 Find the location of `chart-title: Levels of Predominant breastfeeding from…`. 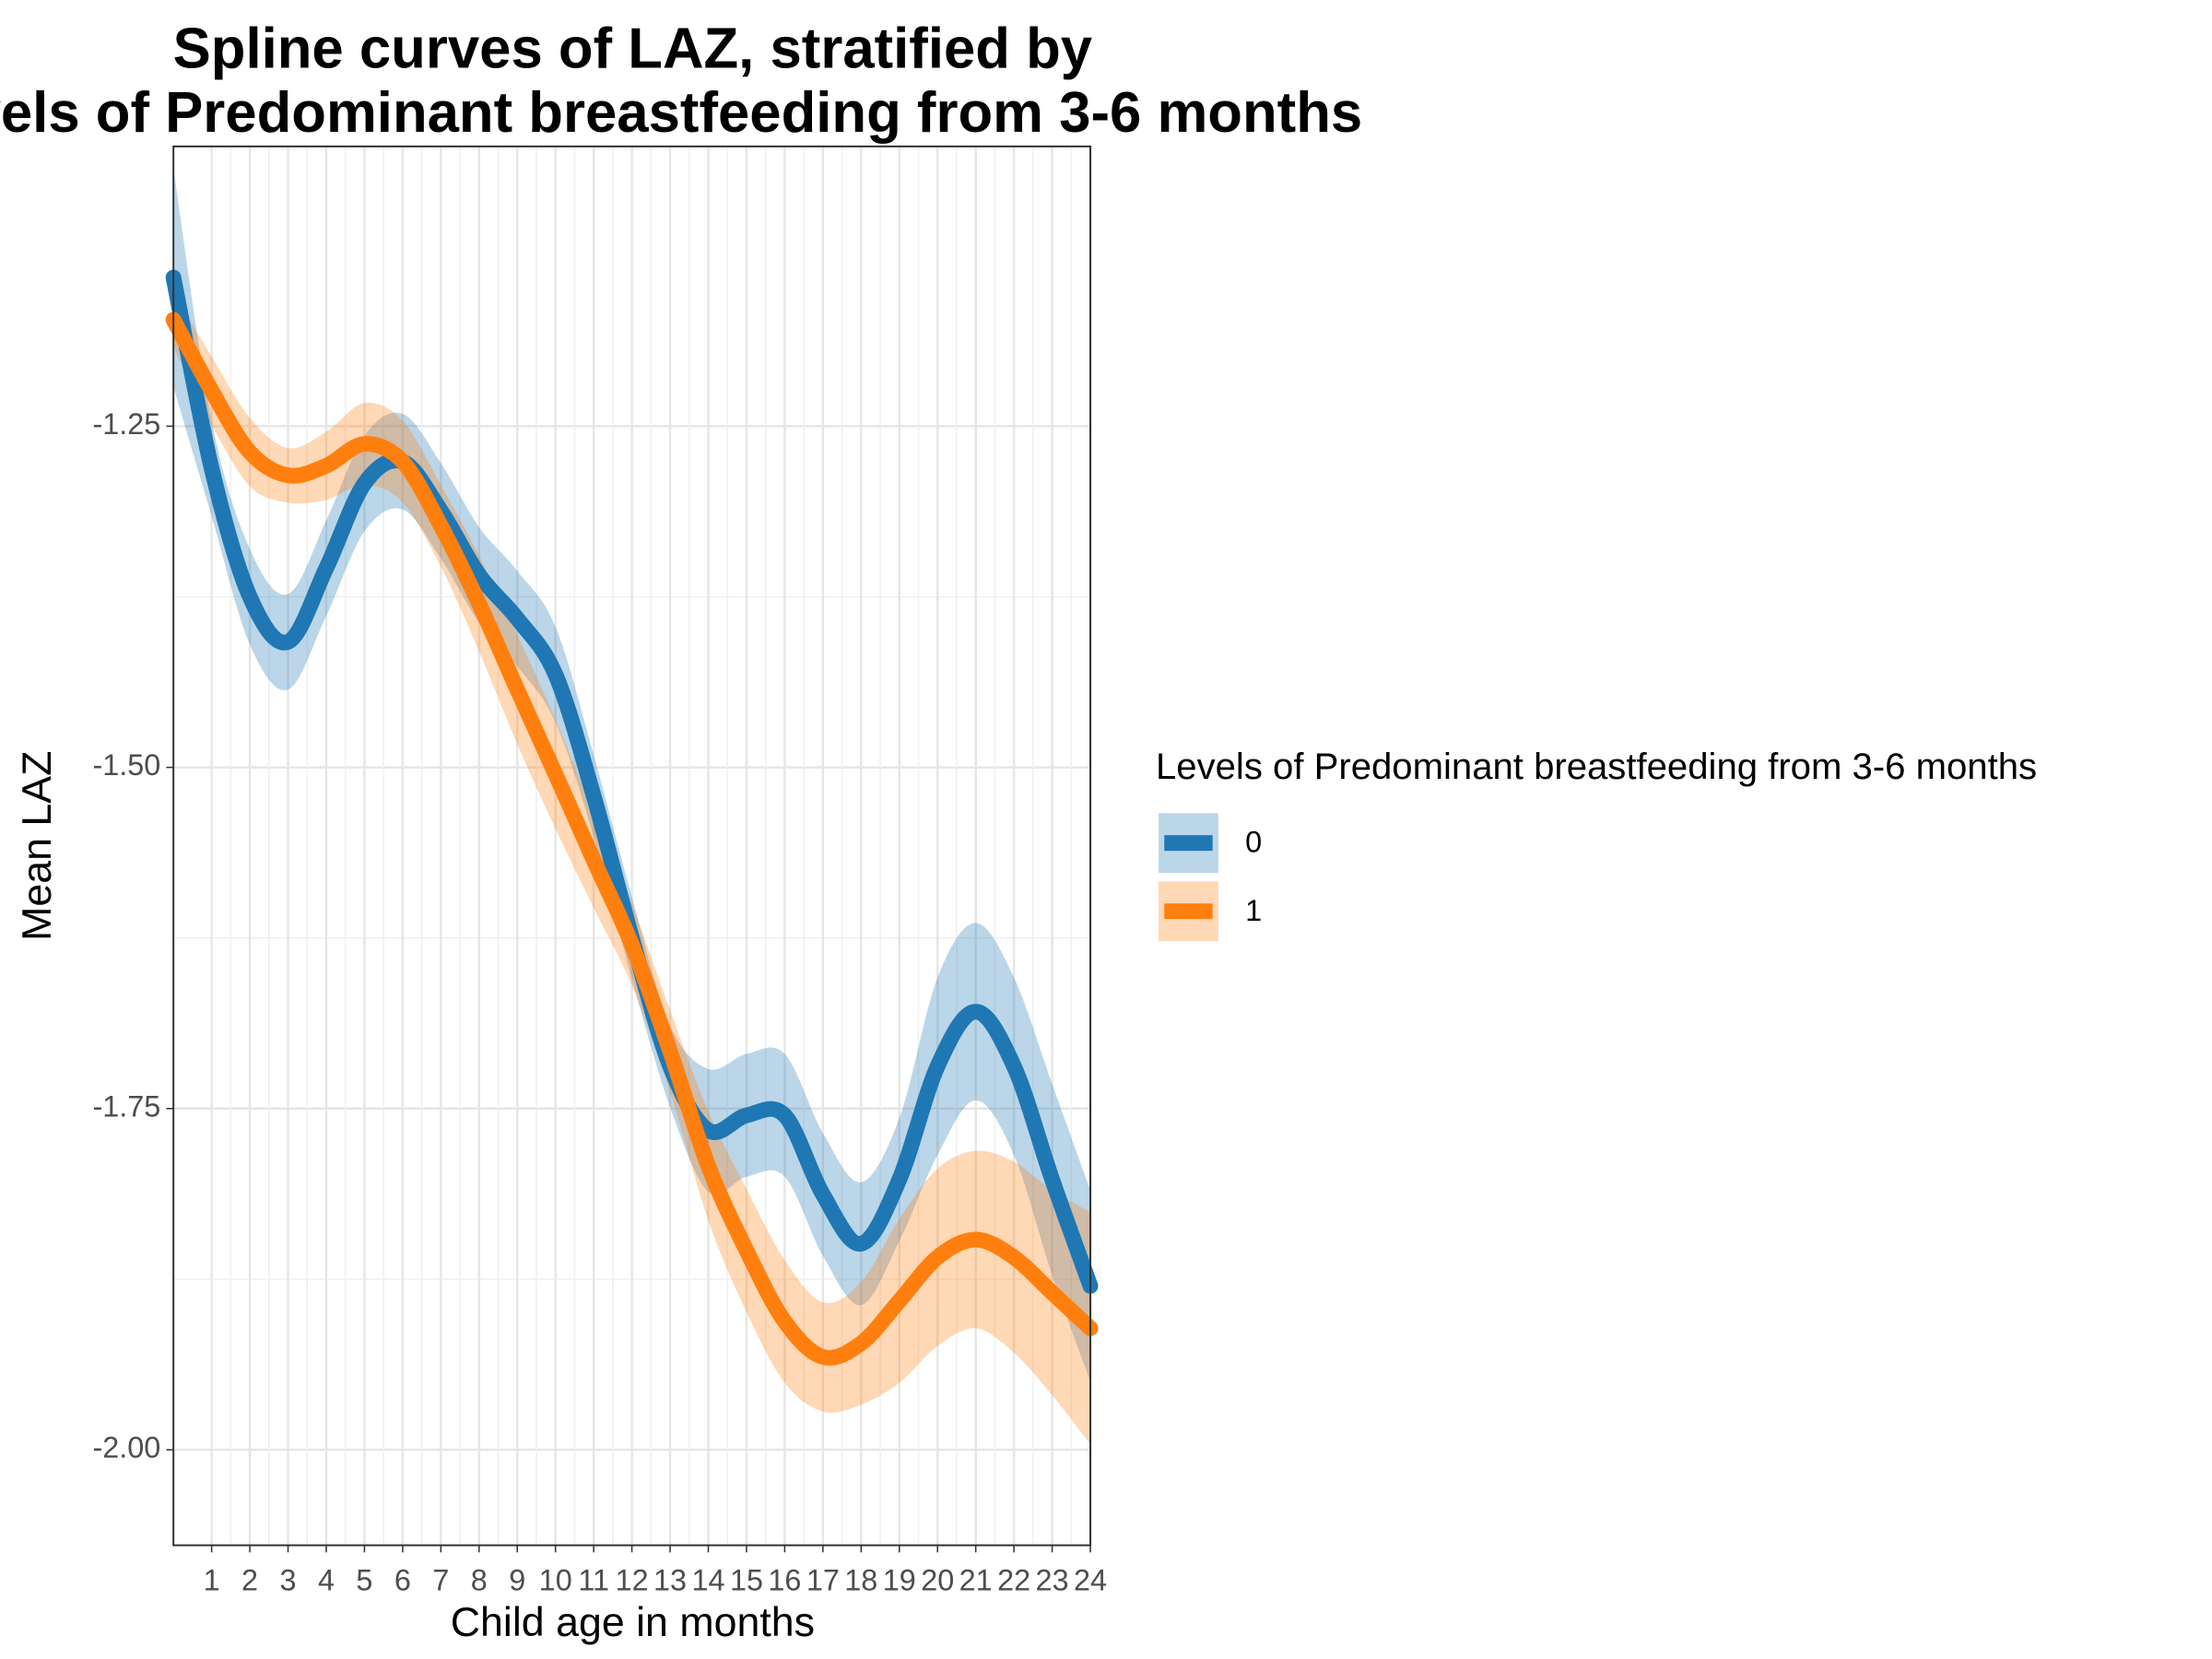

chart-title: Levels of Predominant breastfeeding from… is located at coordinates (681, 113).